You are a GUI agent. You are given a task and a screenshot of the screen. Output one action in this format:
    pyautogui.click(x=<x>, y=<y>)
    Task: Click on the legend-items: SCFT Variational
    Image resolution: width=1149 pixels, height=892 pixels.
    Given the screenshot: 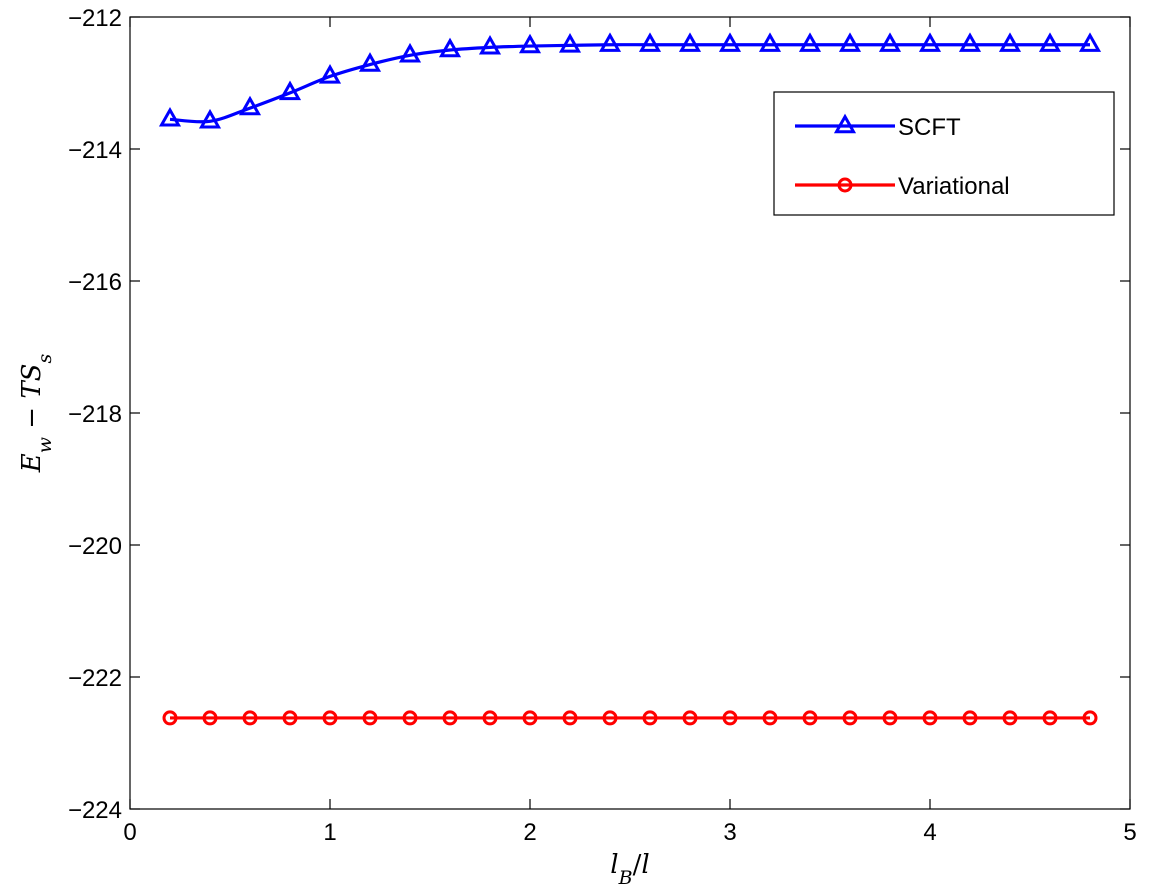 What is the action you would take?
    pyautogui.click(x=902, y=156)
    